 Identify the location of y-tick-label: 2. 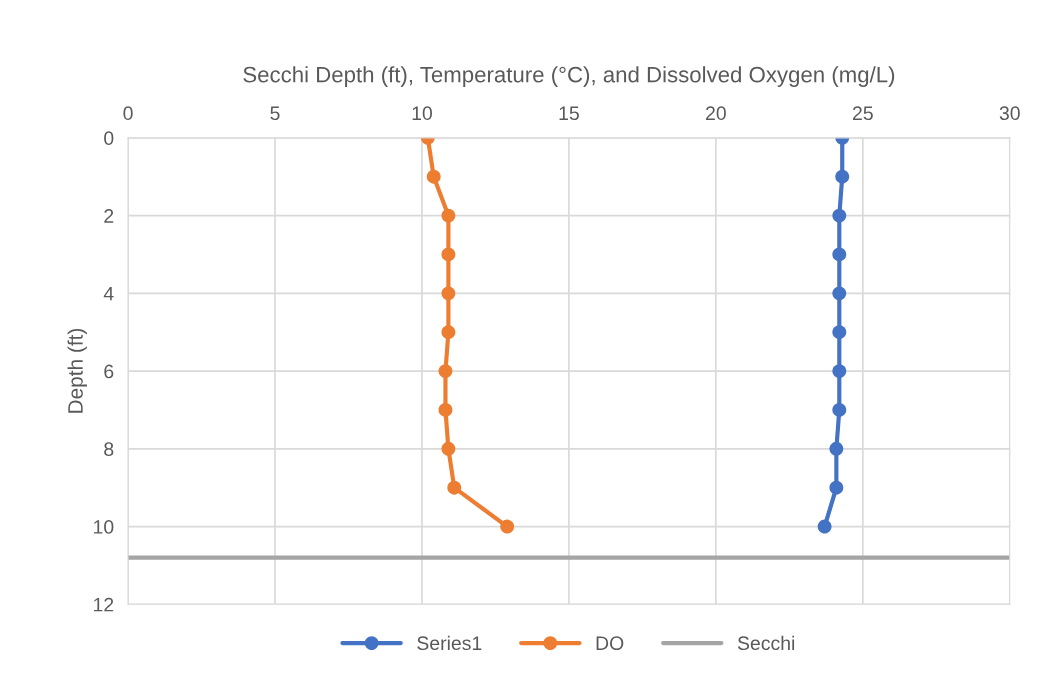
(109, 216).